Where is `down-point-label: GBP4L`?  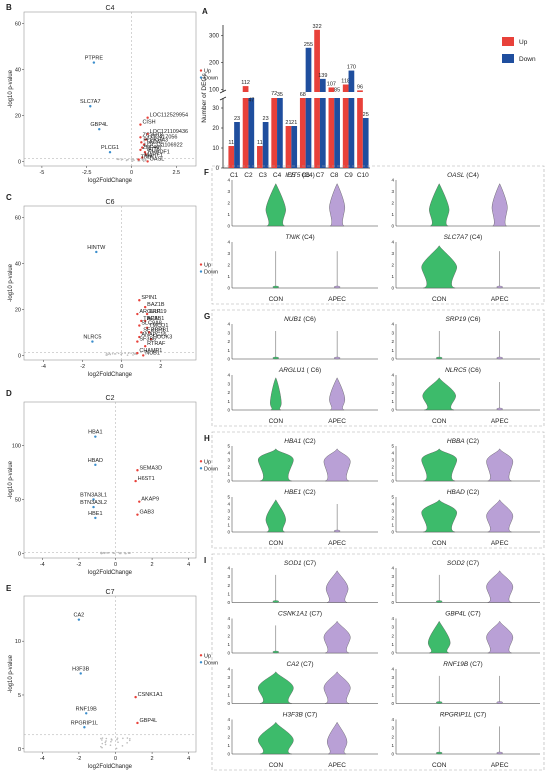 down-point-label: GBP4L is located at coordinates (99, 125).